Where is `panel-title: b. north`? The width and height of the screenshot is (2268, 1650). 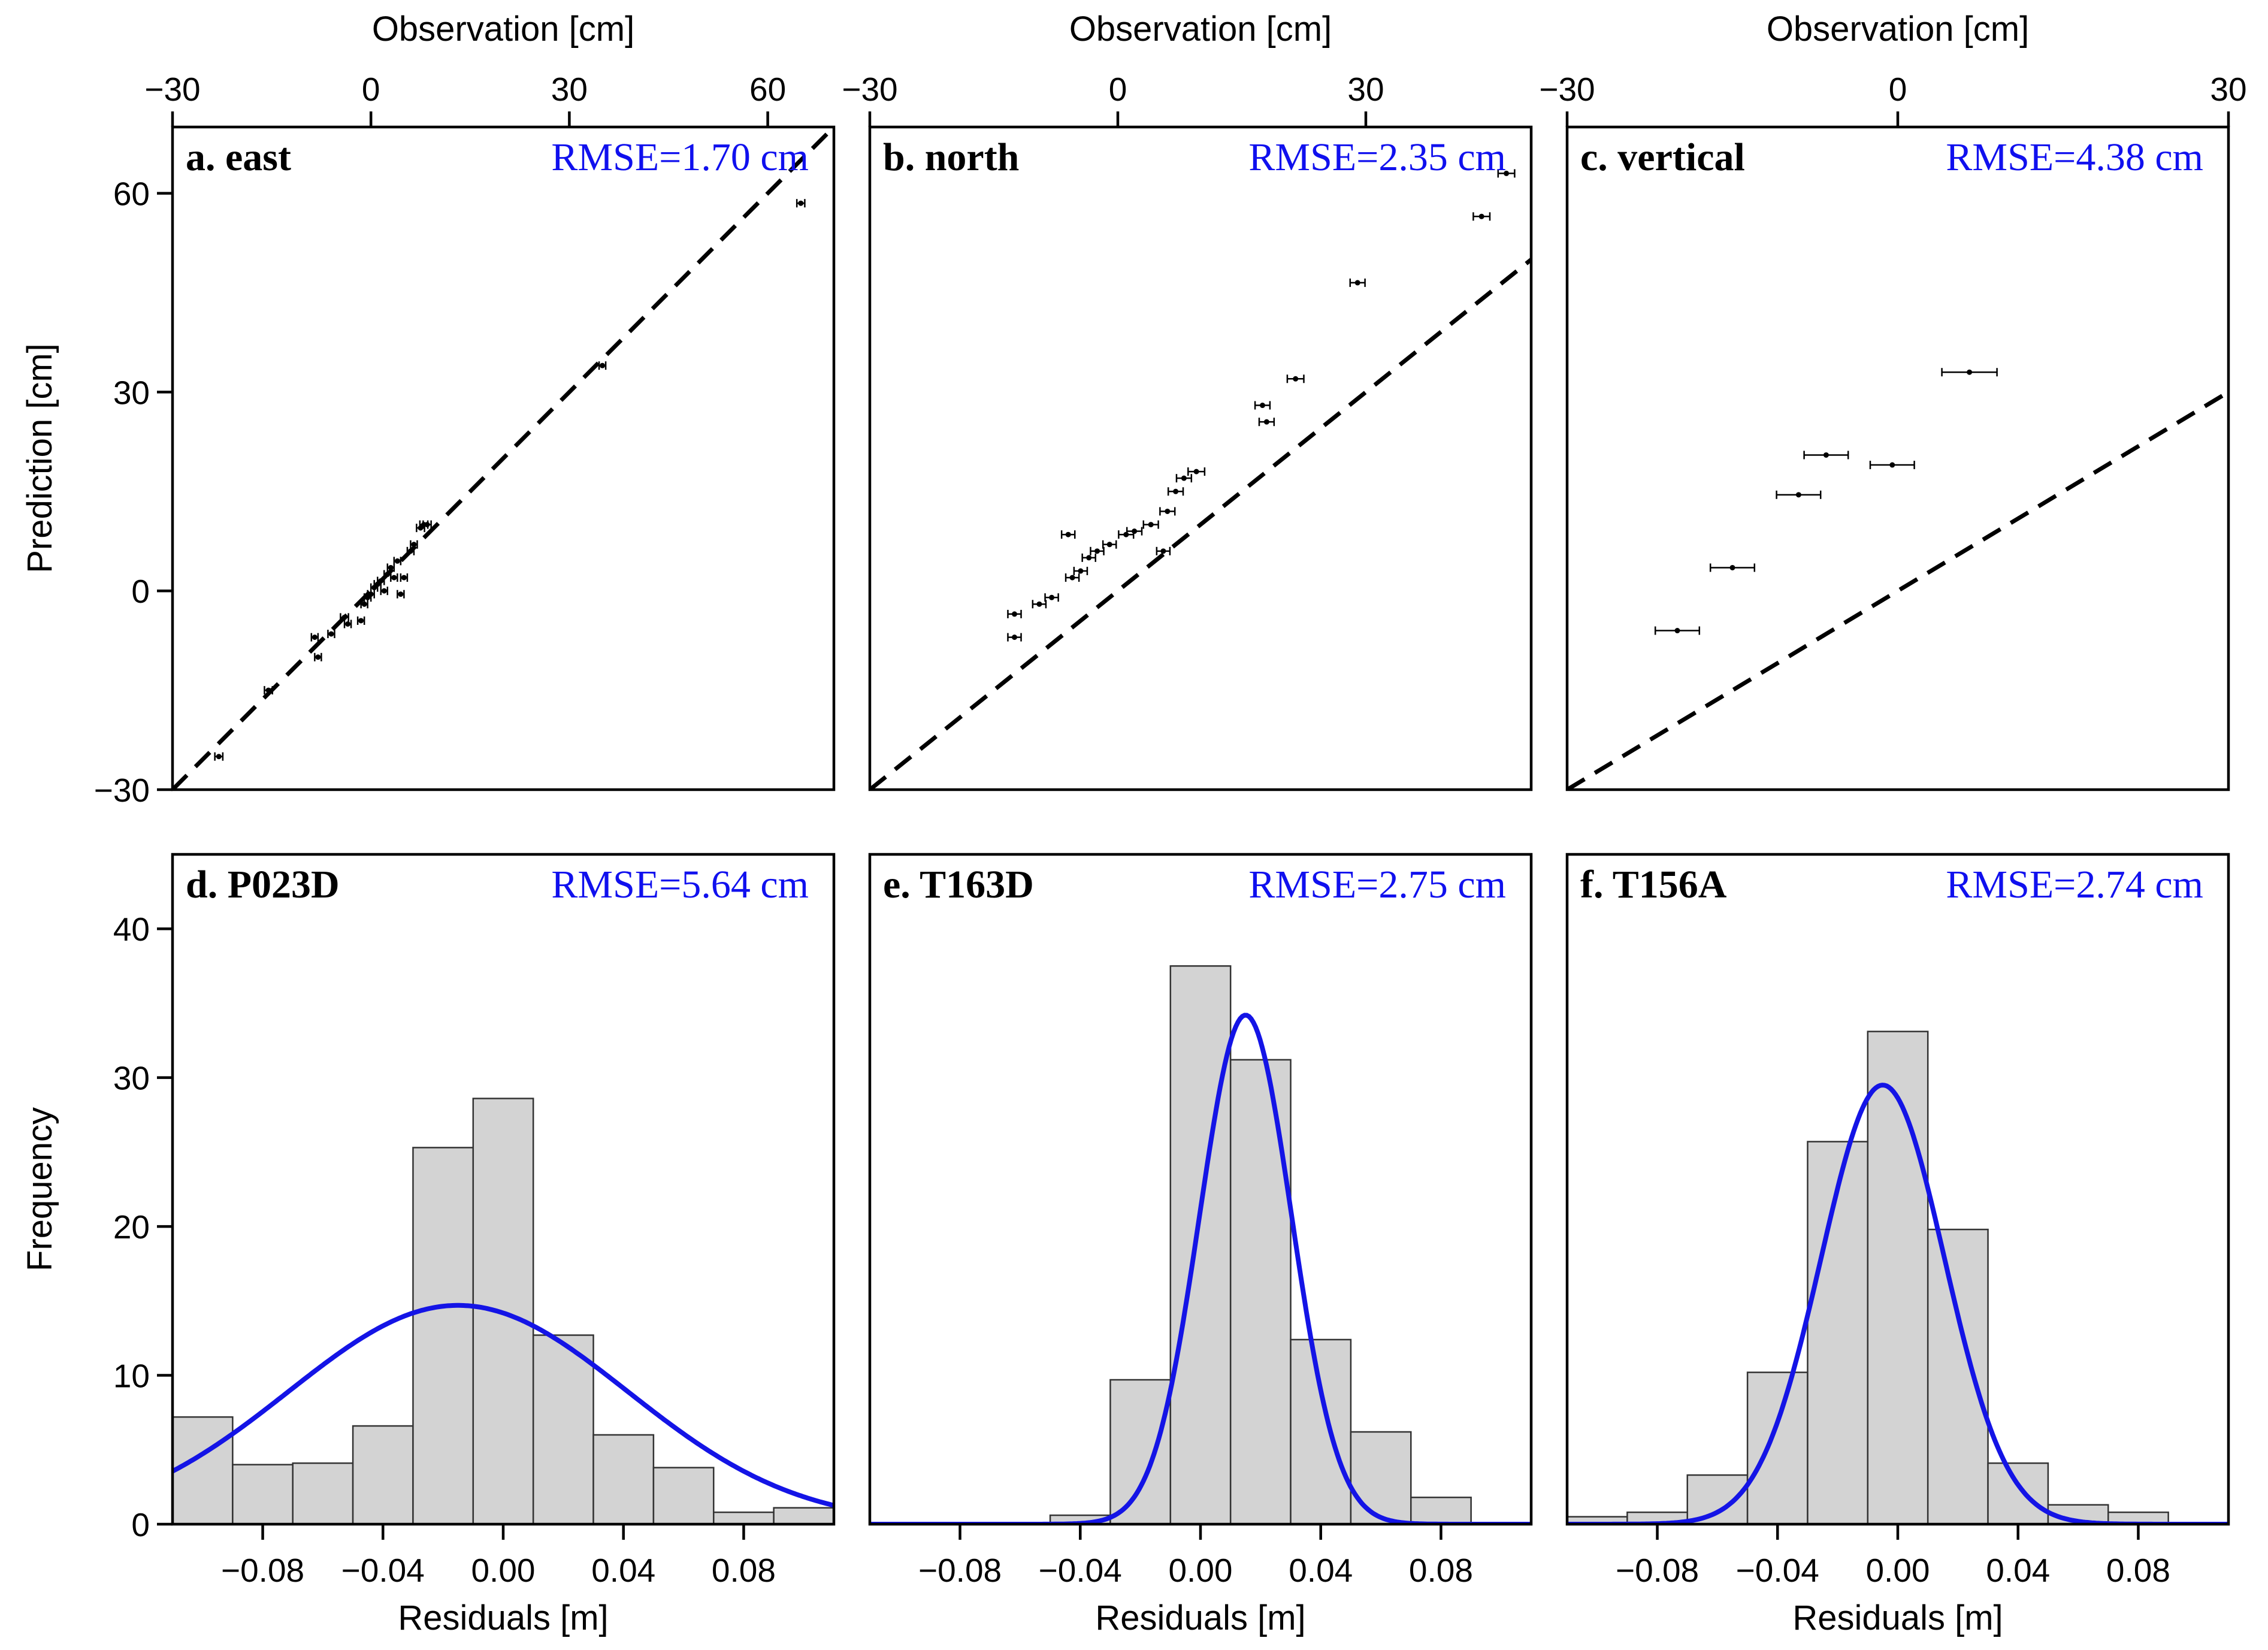 panel-title: b. north is located at coordinates (951, 157).